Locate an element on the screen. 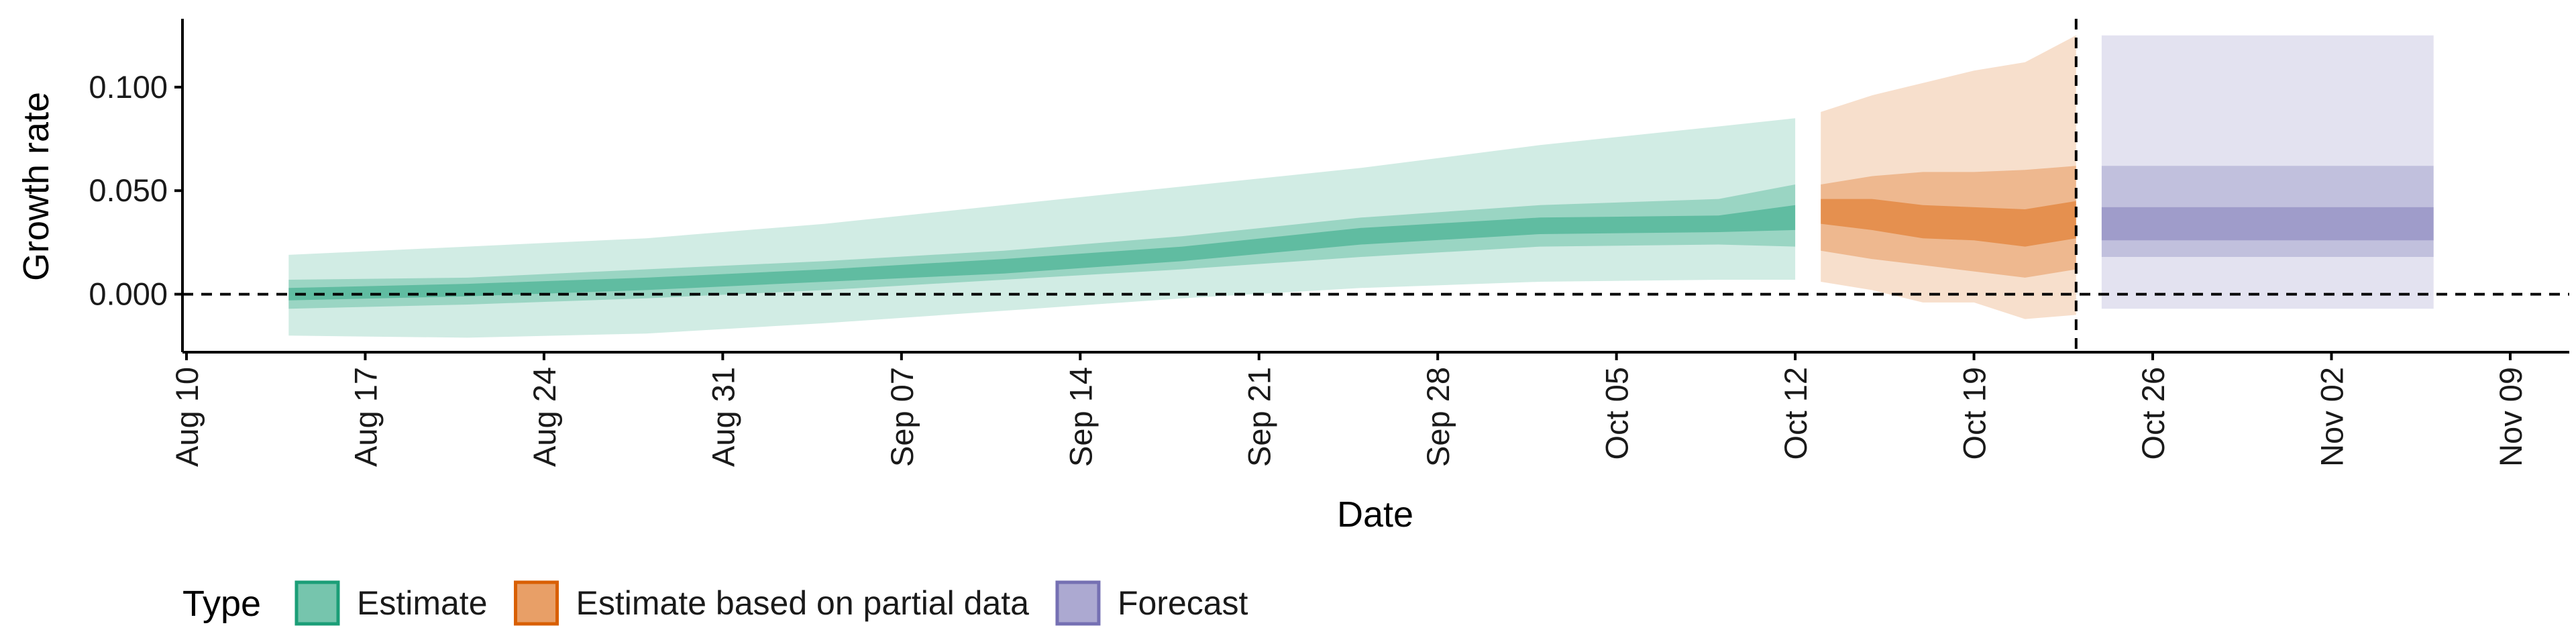 Image resolution: width=2576 pixels, height=644 pixels. y-tick-label: 0.100 is located at coordinates (128, 87).